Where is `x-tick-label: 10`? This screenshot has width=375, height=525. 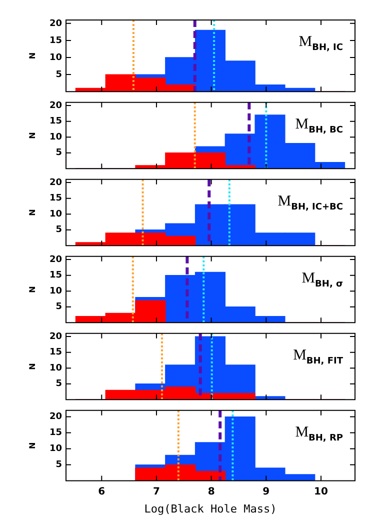
x-tick-label: 10 is located at coordinates (321, 492).